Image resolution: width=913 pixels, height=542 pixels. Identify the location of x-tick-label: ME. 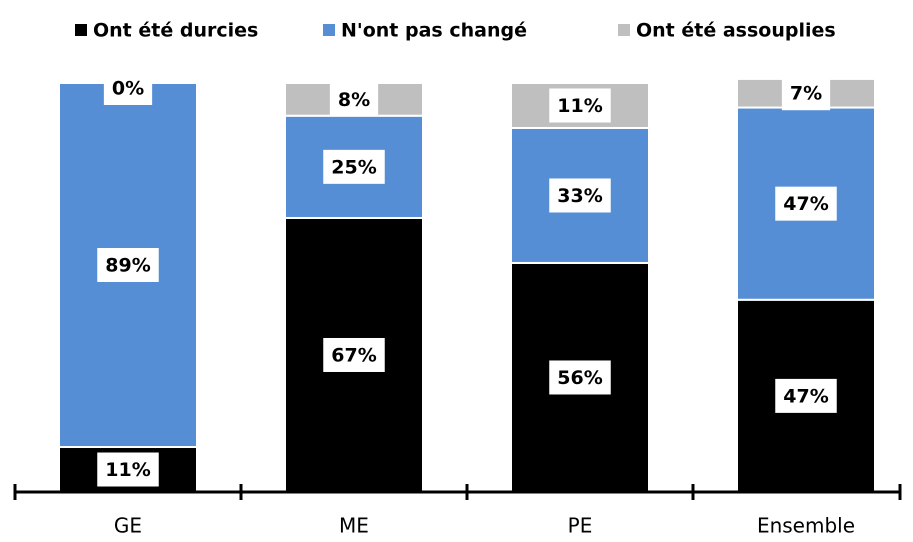
(354, 526).